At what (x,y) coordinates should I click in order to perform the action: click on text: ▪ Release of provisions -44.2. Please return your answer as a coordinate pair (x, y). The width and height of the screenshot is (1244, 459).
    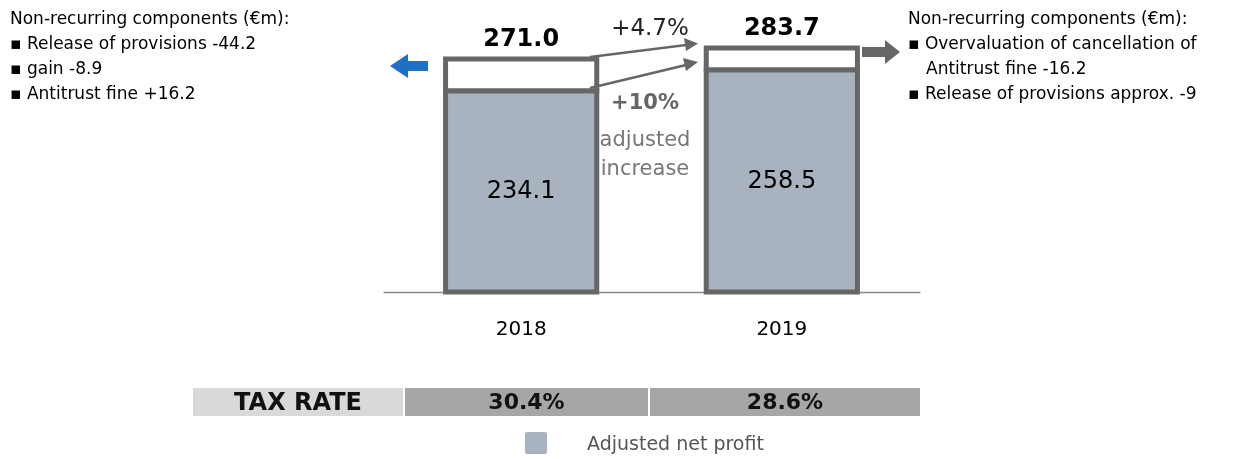
    Looking at the image, I should click on (134, 43).